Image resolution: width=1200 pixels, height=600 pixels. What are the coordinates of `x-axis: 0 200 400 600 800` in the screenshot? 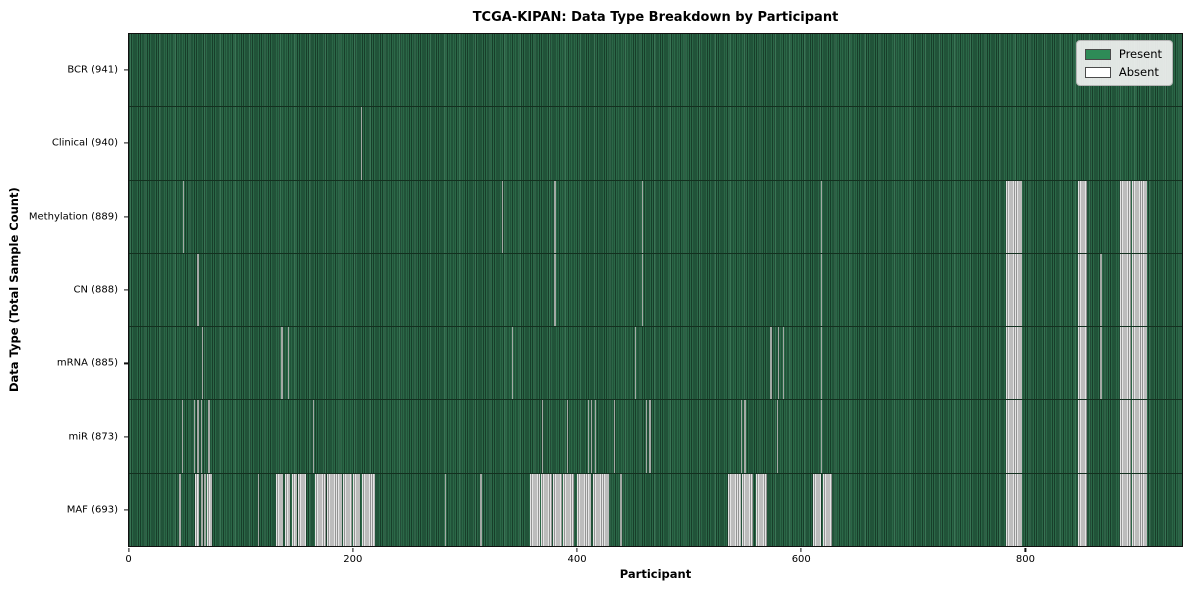 It's located at (654, 565).